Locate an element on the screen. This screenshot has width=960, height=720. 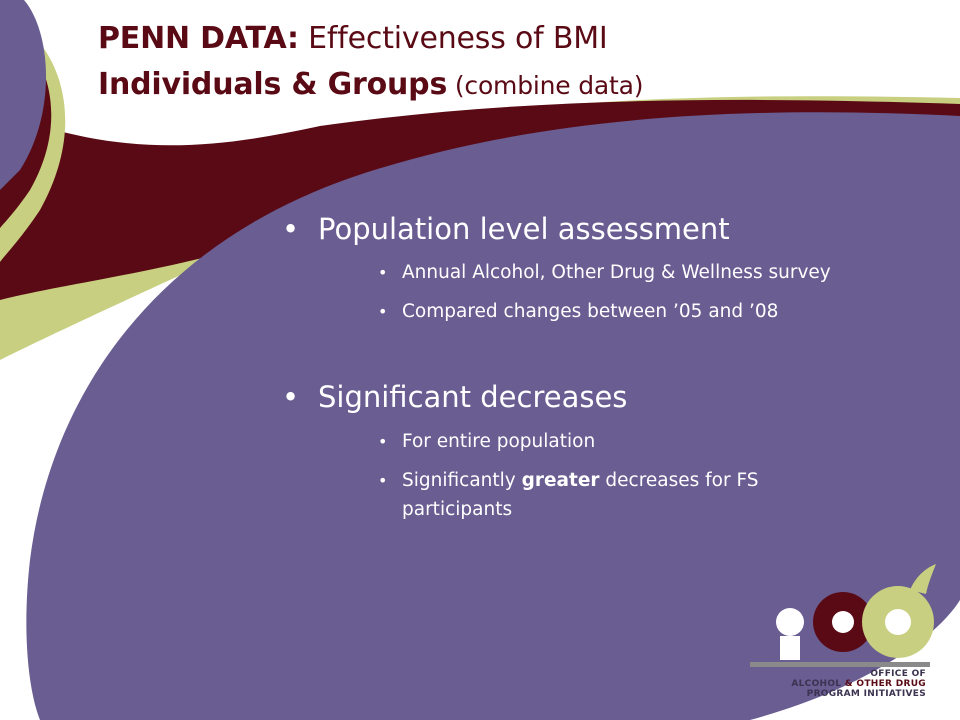
slide-title-line1: PENN DATA: Effectiveness of BMI is located at coordinates (353, 39).